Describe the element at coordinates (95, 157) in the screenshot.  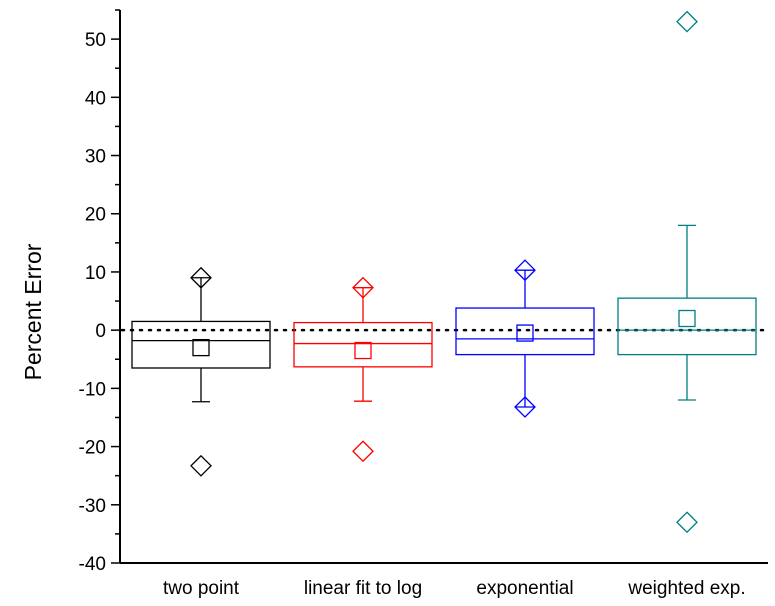
I see `y-tick-label: 30` at that location.